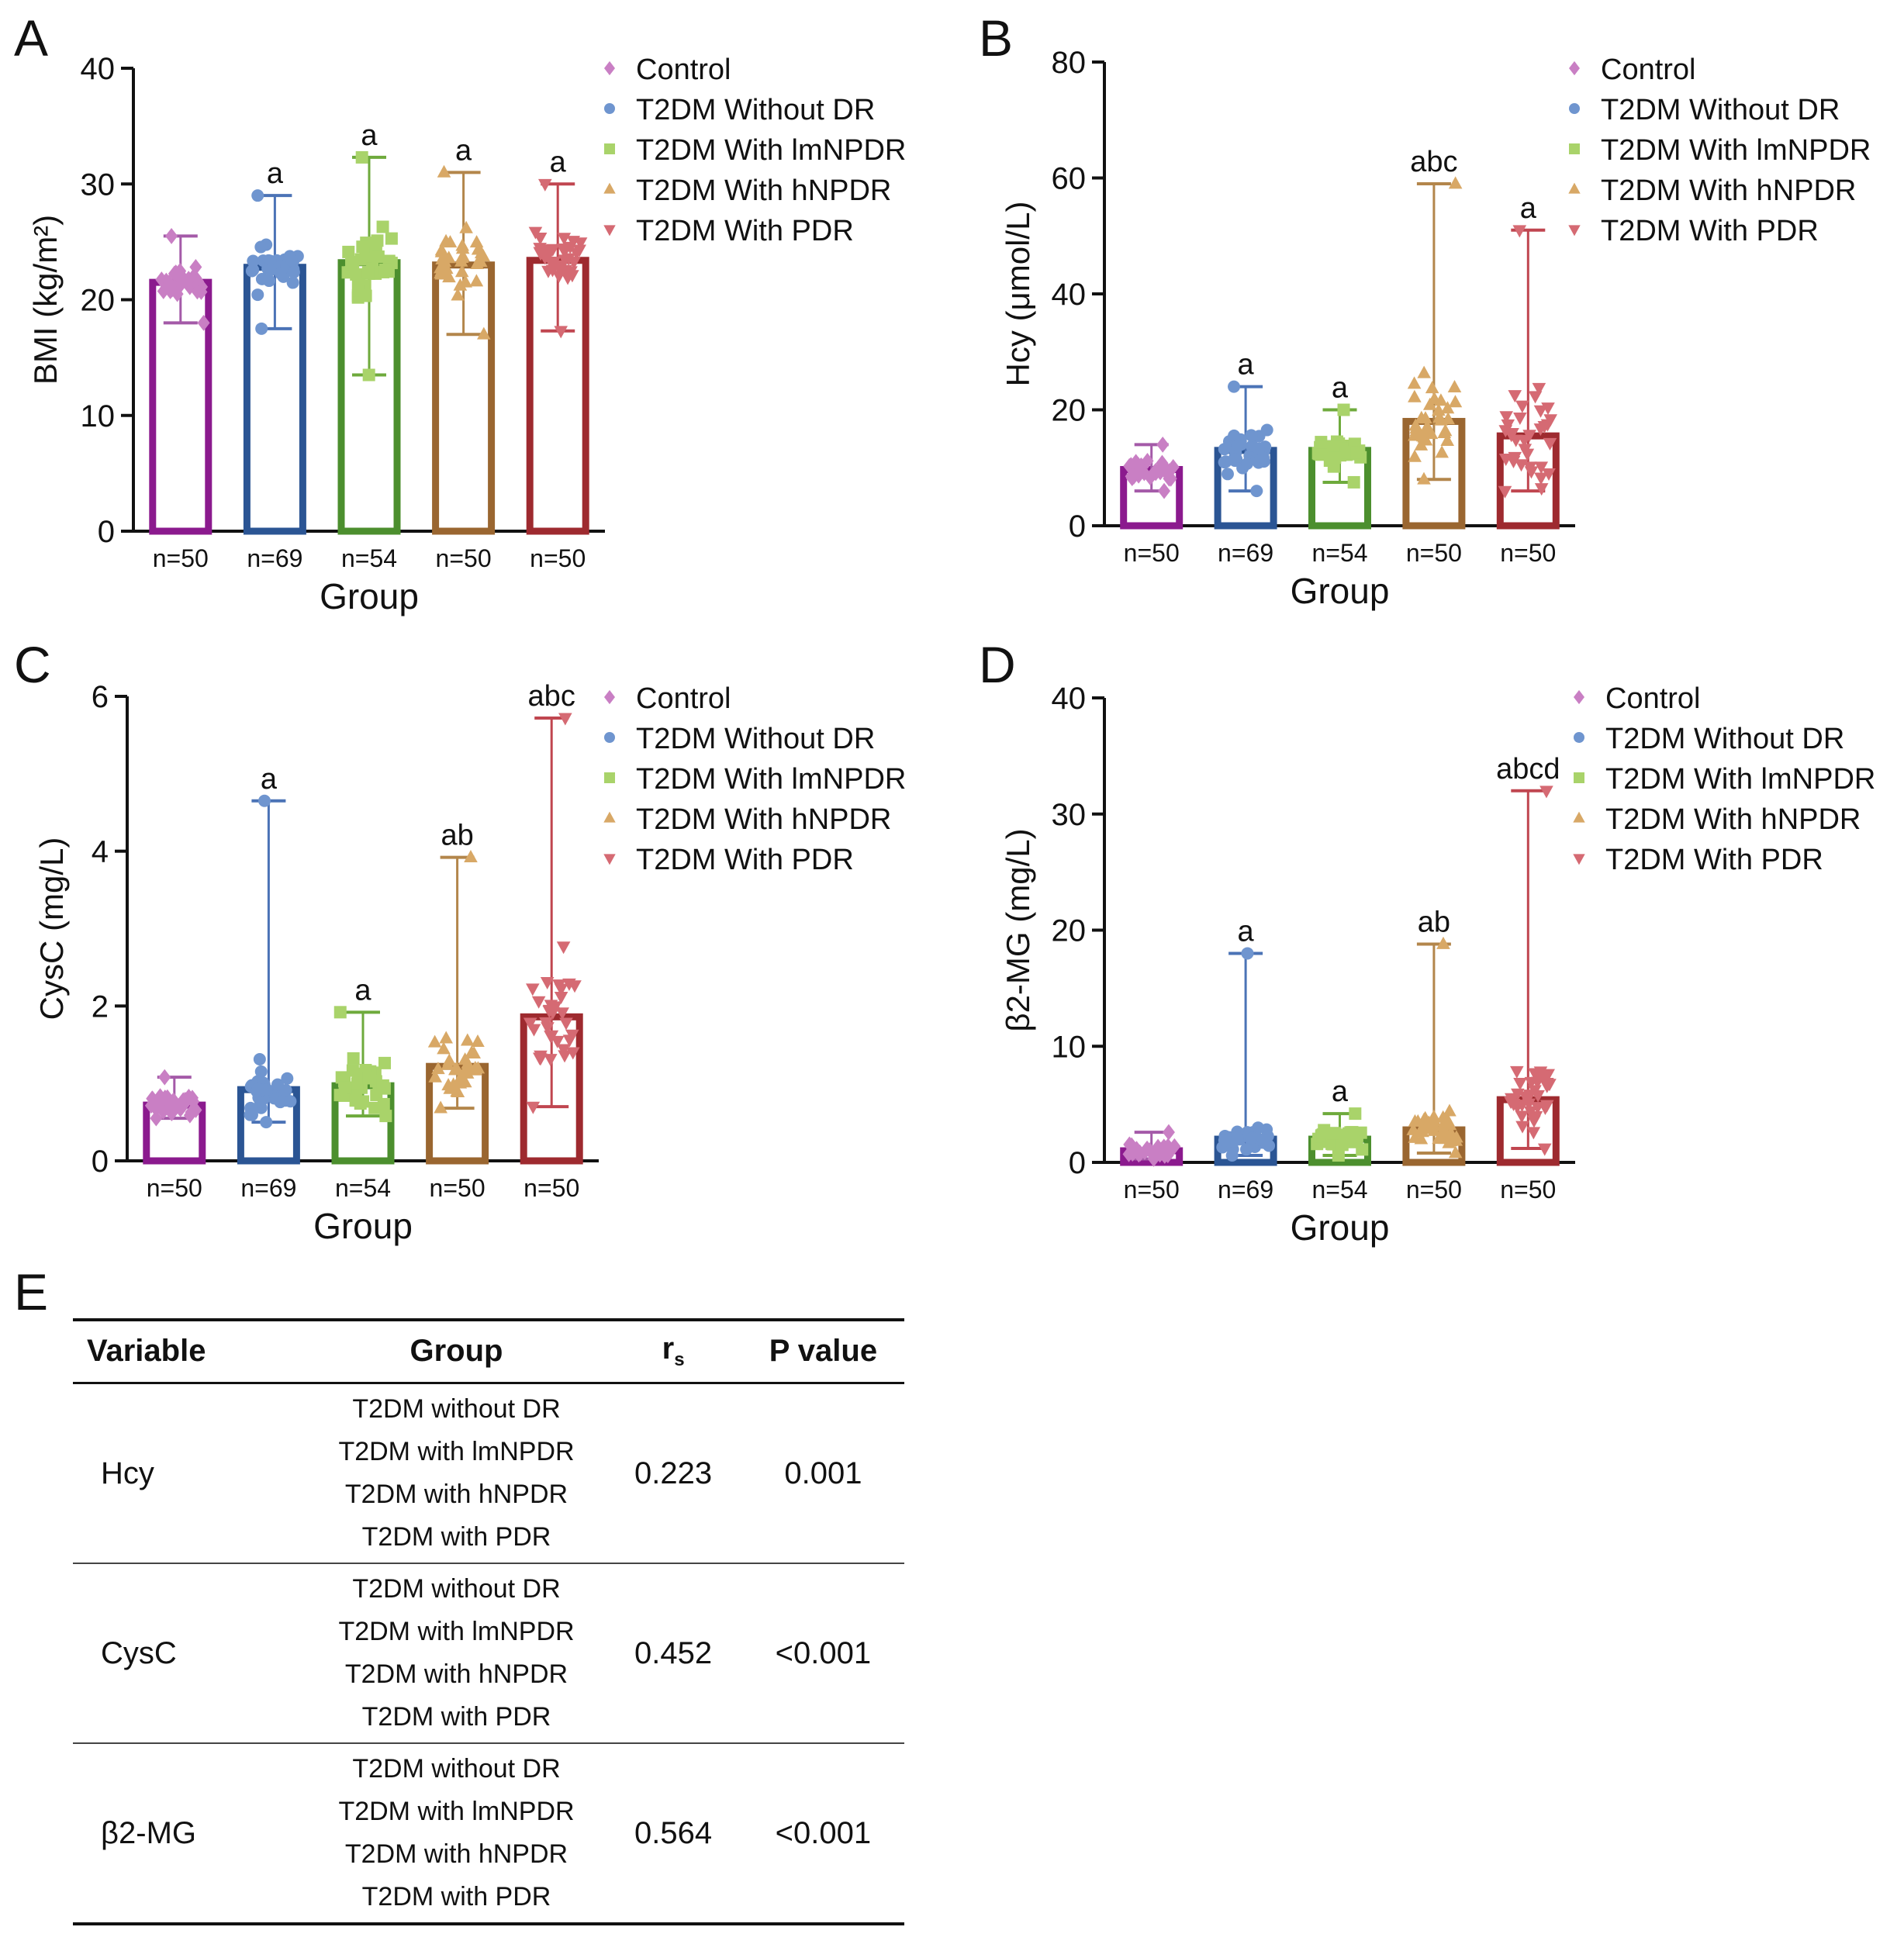  What do you see at coordinates (683, 70) in the screenshot?
I see `legend-label: Control` at bounding box center [683, 70].